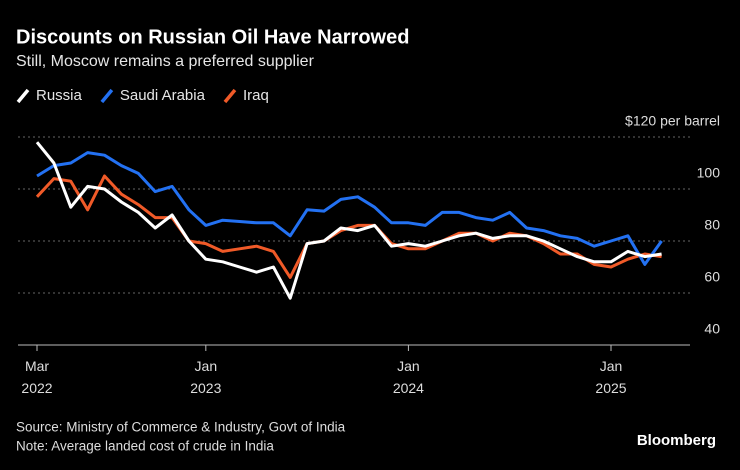 This screenshot has height=470, width=740. Describe the element at coordinates (36, 377) in the screenshot. I see `x-tick-label: Mar 2022` at that location.